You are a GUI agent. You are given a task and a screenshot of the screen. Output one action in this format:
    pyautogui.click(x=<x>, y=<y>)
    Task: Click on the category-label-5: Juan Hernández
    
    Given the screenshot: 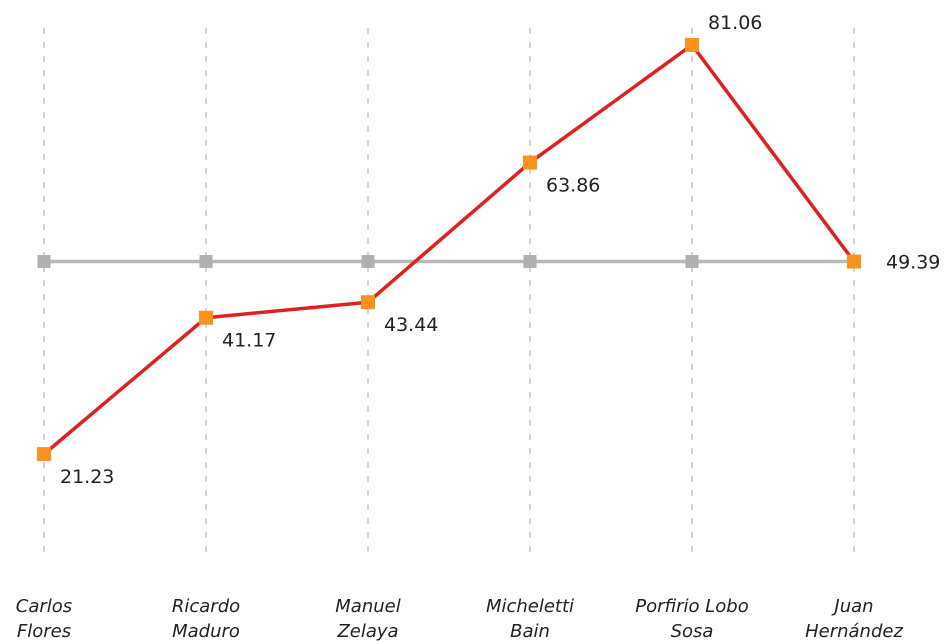 What is the action you would take?
    pyautogui.click(x=854, y=618)
    